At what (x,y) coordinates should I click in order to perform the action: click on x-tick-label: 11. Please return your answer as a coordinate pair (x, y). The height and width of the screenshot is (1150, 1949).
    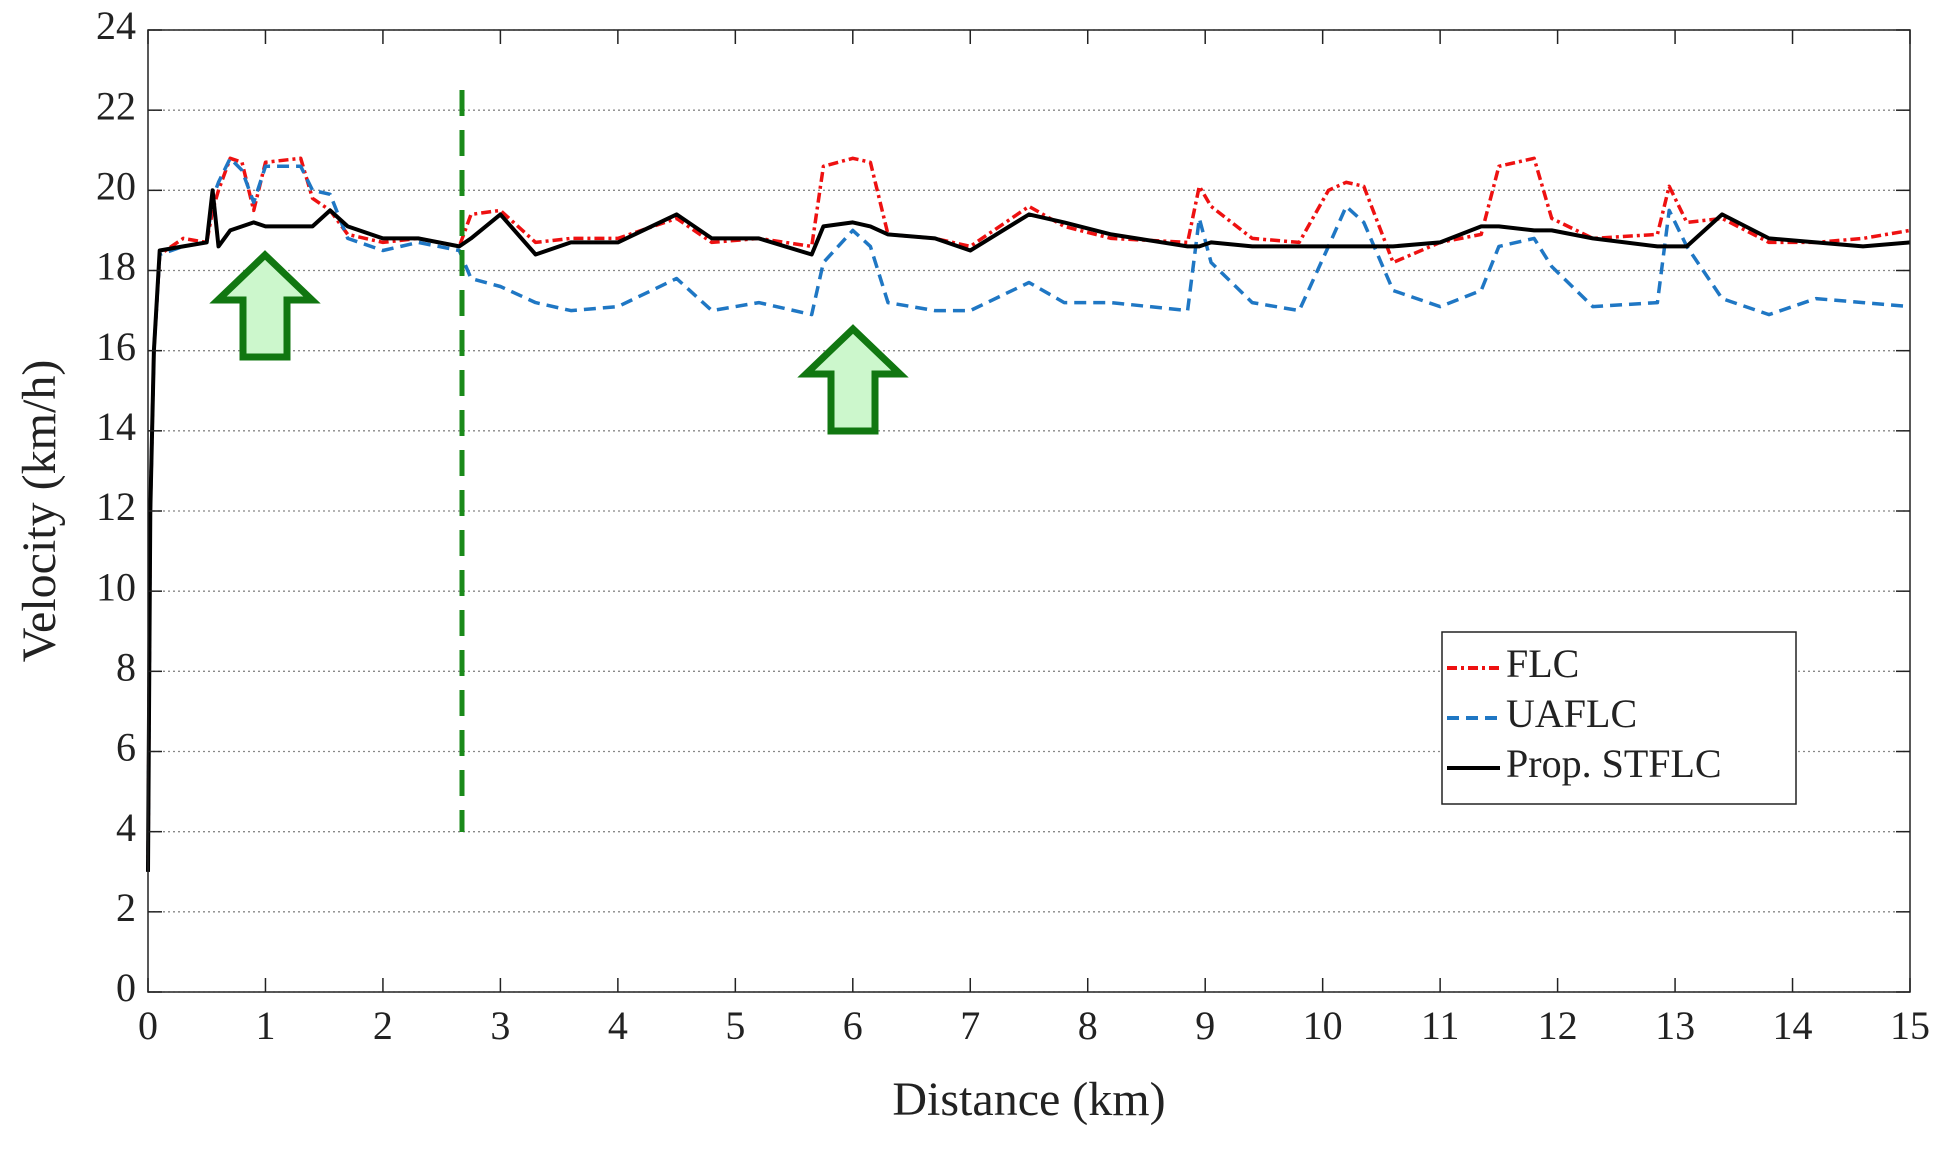
    Looking at the image, I should click on (1440, 1025).